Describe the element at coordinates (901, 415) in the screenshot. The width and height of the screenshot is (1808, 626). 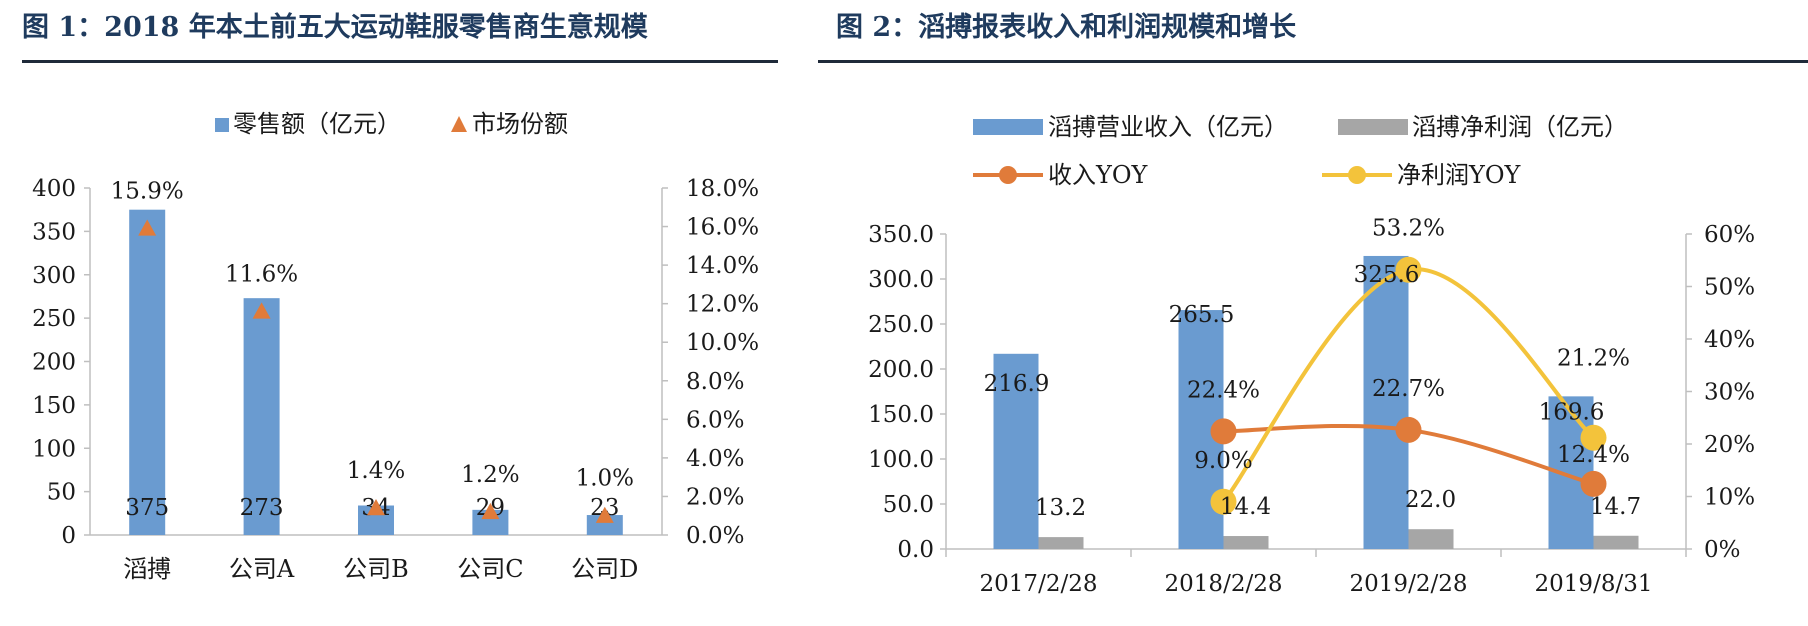
I see `y-tick-label-left: 150.0` at that location.